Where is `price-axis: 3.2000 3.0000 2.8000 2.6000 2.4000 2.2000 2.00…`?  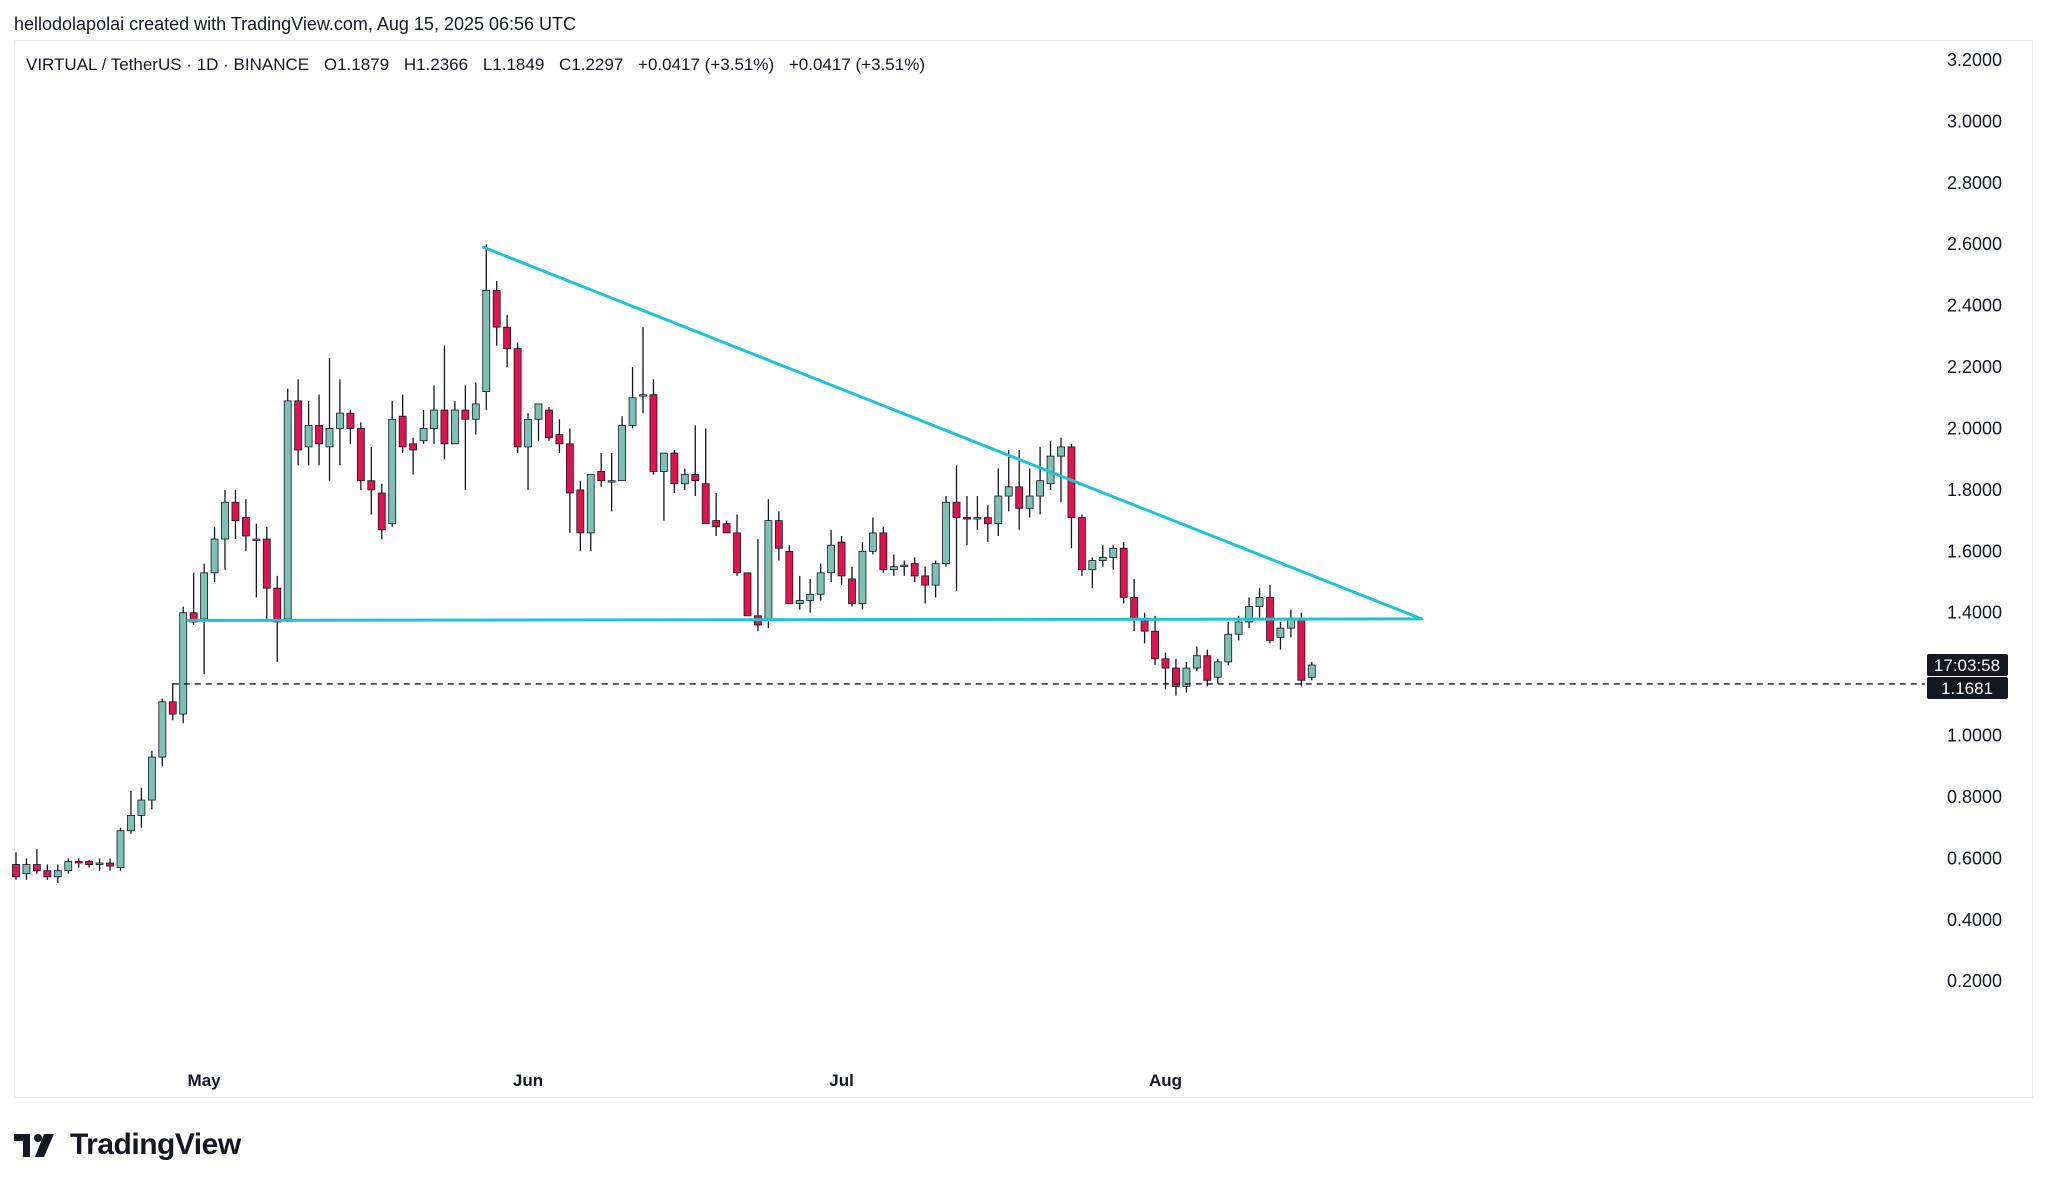
price-axis: 3.2000 3.0000 2.8000 2.6000 2.4000 2.2000 2.00… is located at coordinates (1974, 520).